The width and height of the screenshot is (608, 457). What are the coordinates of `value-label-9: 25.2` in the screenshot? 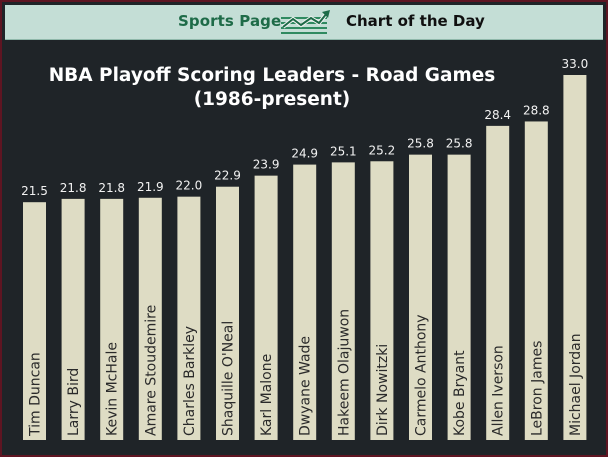 It's located at (382, 150).